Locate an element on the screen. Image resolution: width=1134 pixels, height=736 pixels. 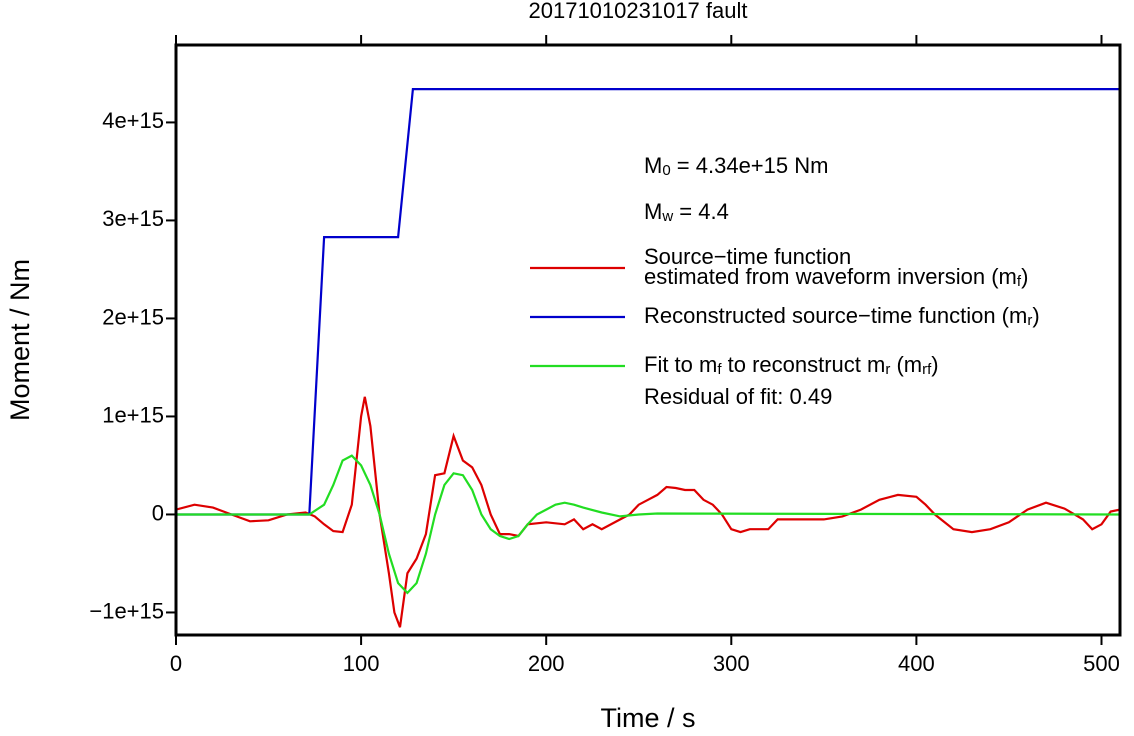
x-tick-label: 500 is located at coordinates (1101, 663).